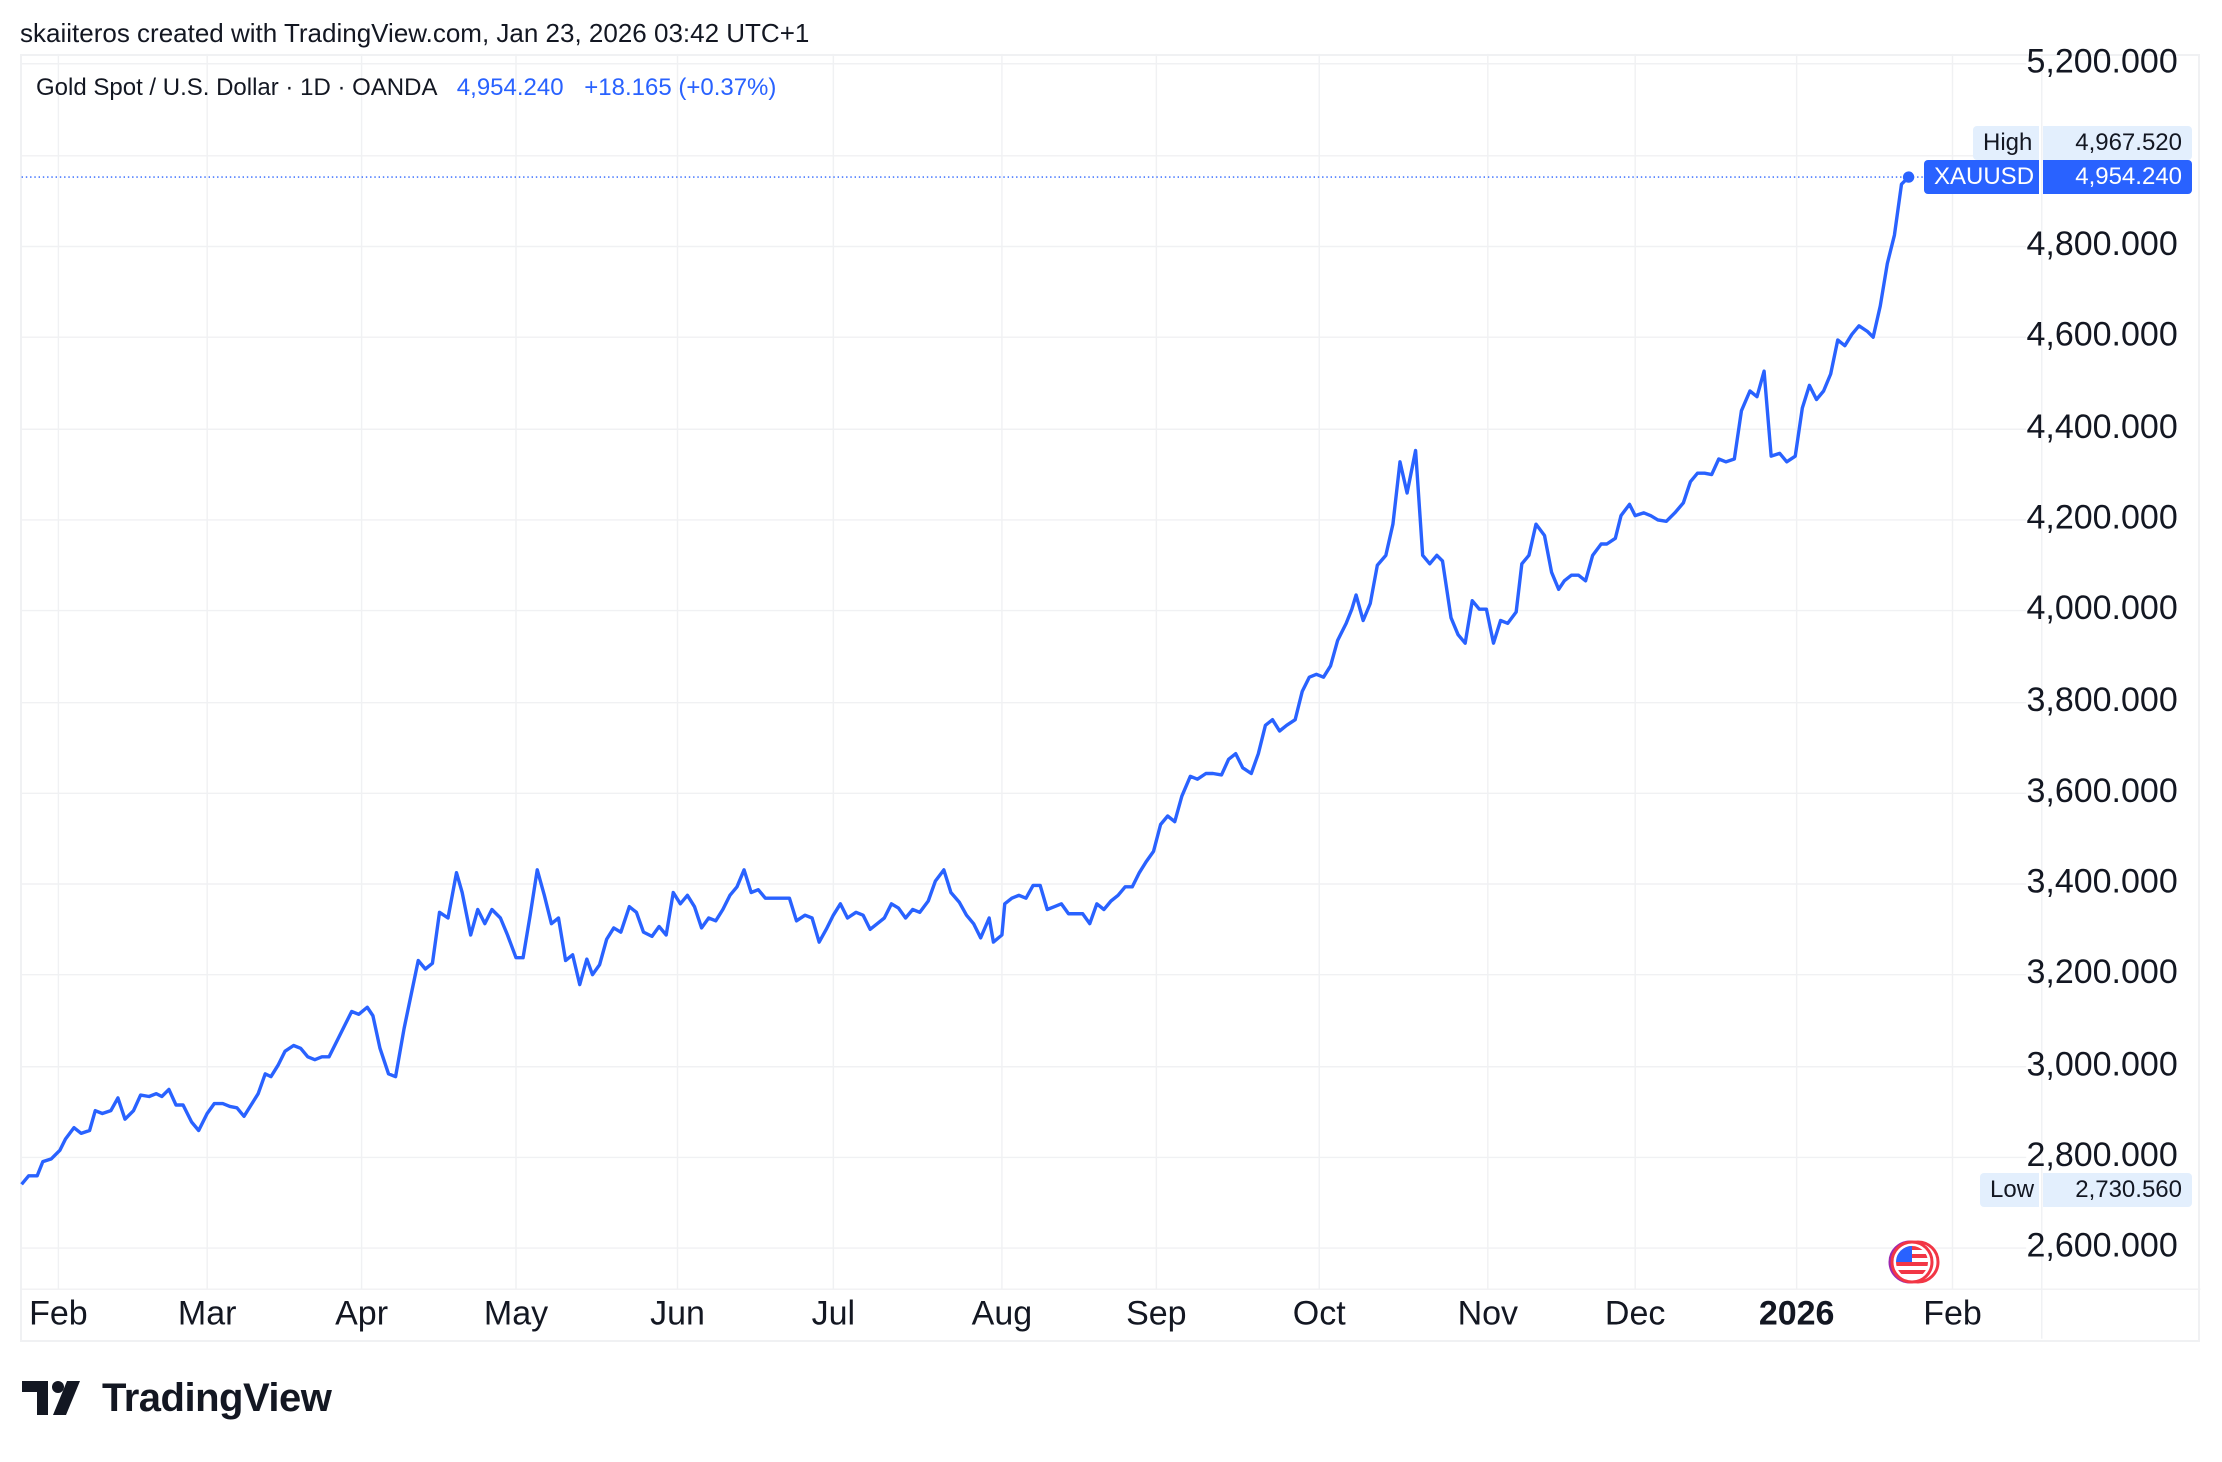 Image resolution: width=2222 pixels, height=1462 pixels. Describe the element at coordinates (2117, 1190) in the screenshot. I see `low-tag-value: 2,730.560` at that location.